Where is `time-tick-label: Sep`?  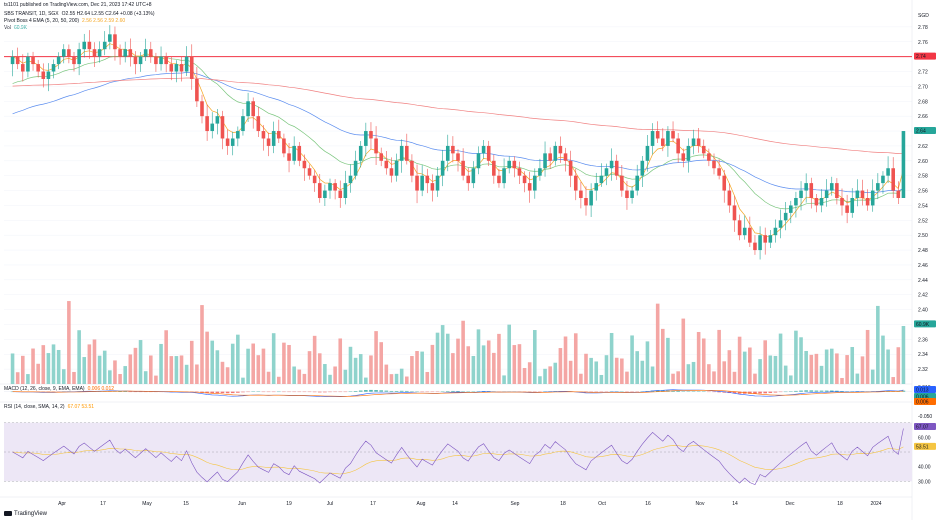 time-tick-label: Sep is located at coordinates (515, 504).